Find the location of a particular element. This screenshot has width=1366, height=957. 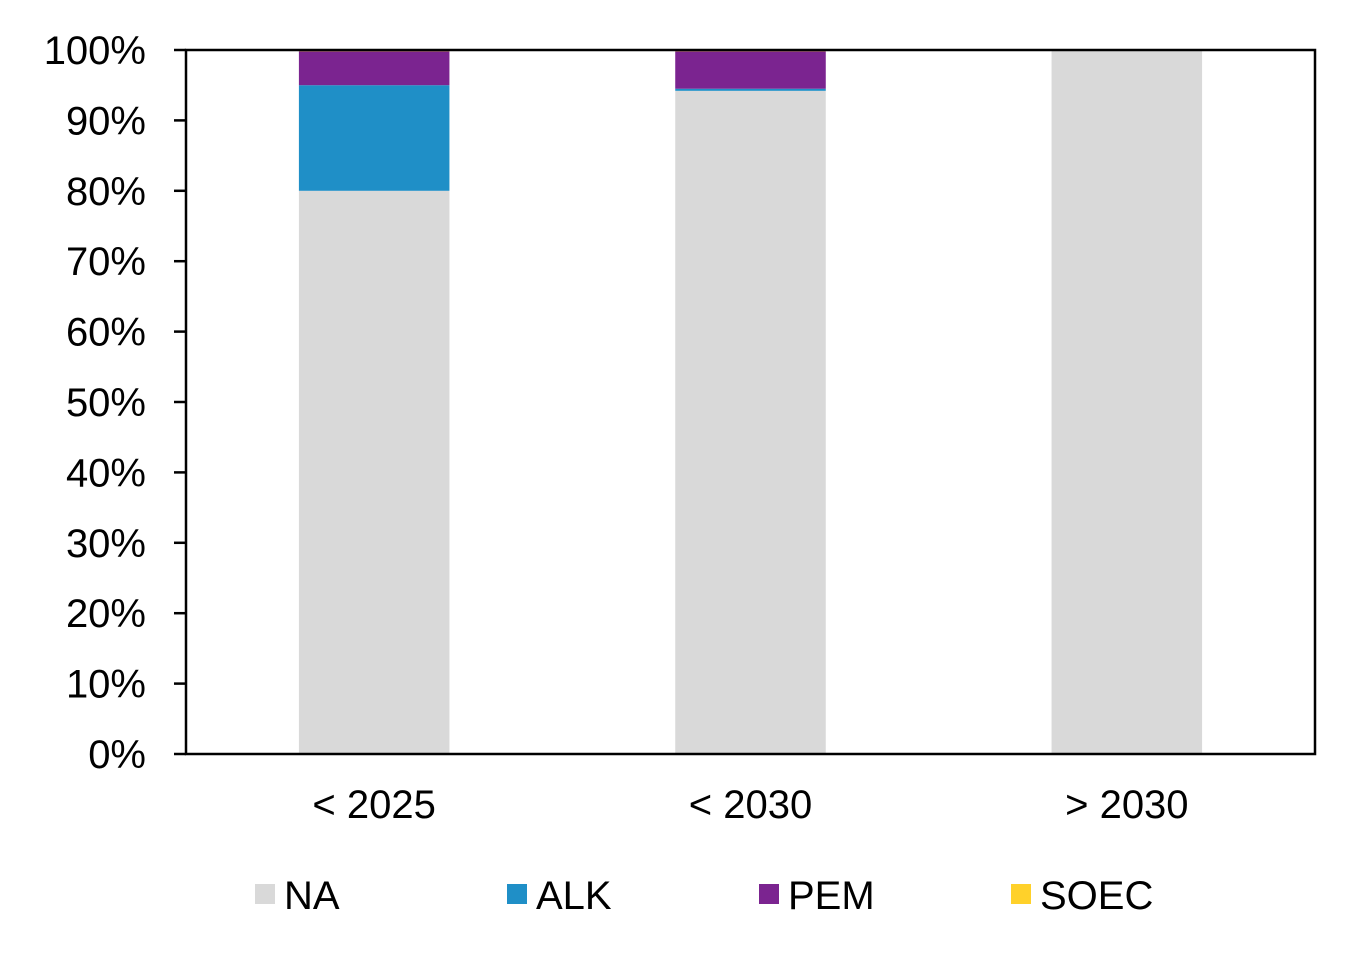

legend-label-soec: SOEC is located at coordinates (1096, 896).